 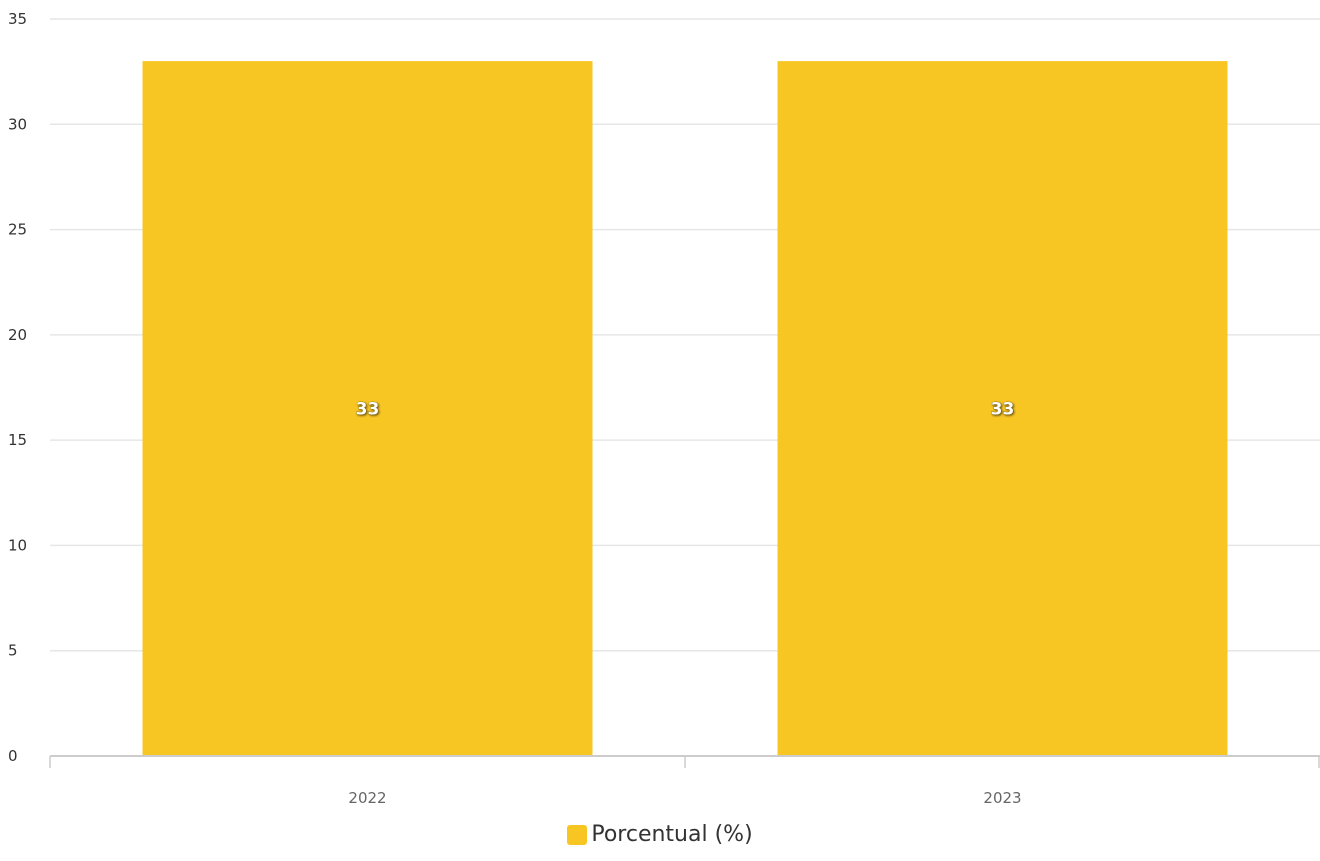 What do you see at coordinates (577, 835) in the screenshot?
I see `legend-swatch` at bounding box center [577, 835].